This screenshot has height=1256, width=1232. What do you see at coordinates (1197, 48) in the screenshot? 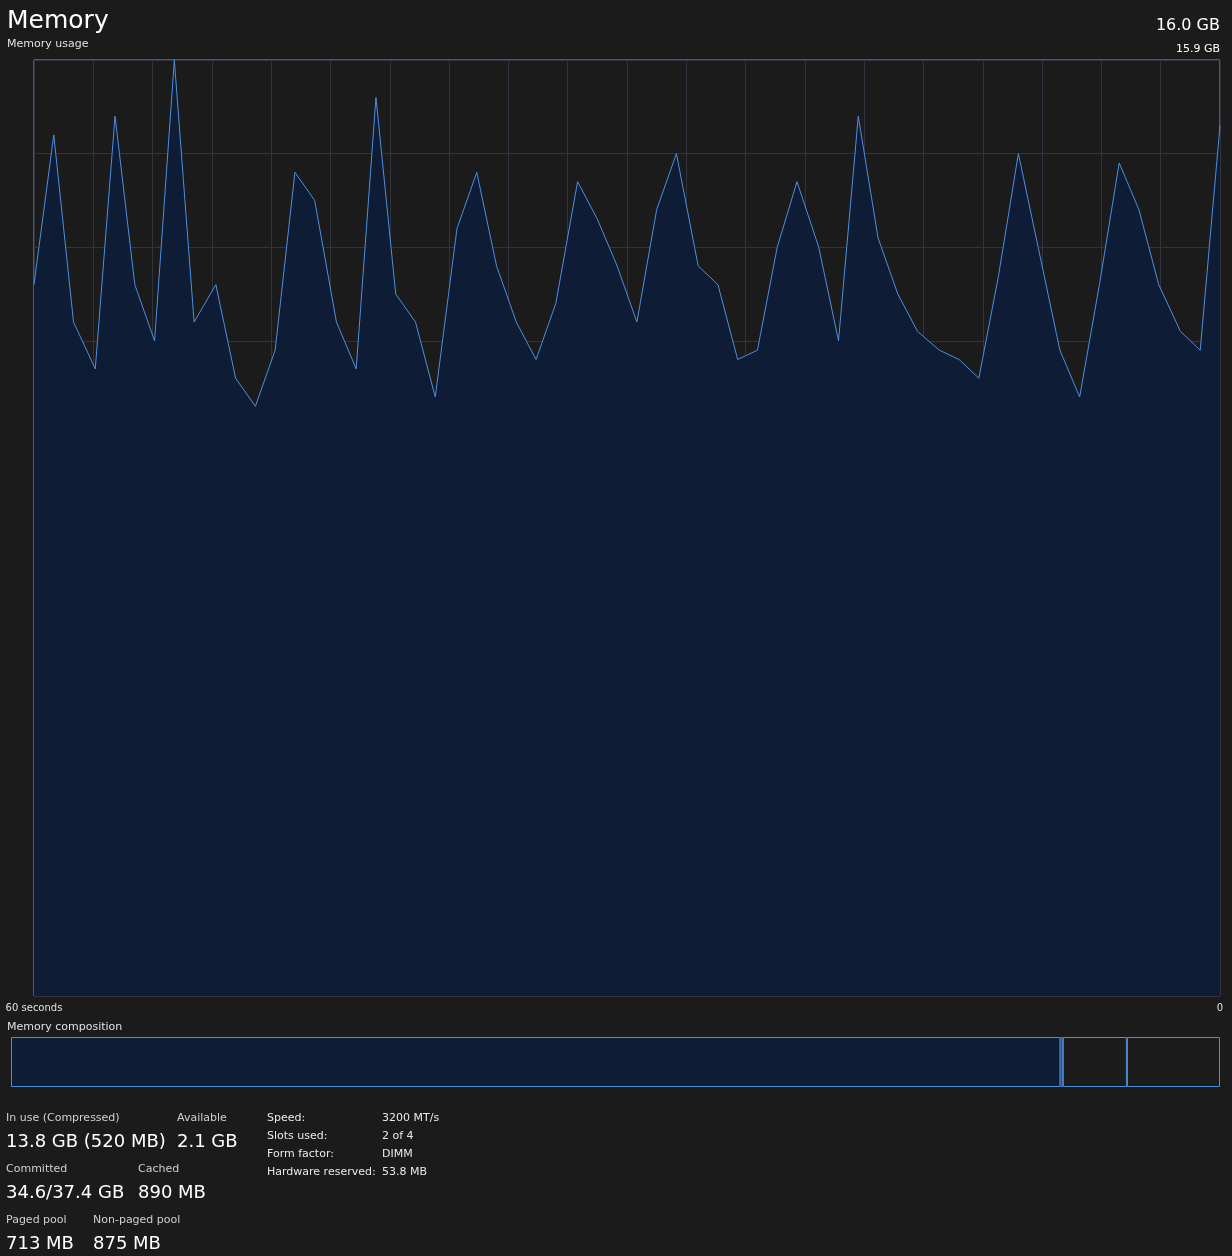
I see `text: 15.9 GB` at bounding box center [1197, 48].